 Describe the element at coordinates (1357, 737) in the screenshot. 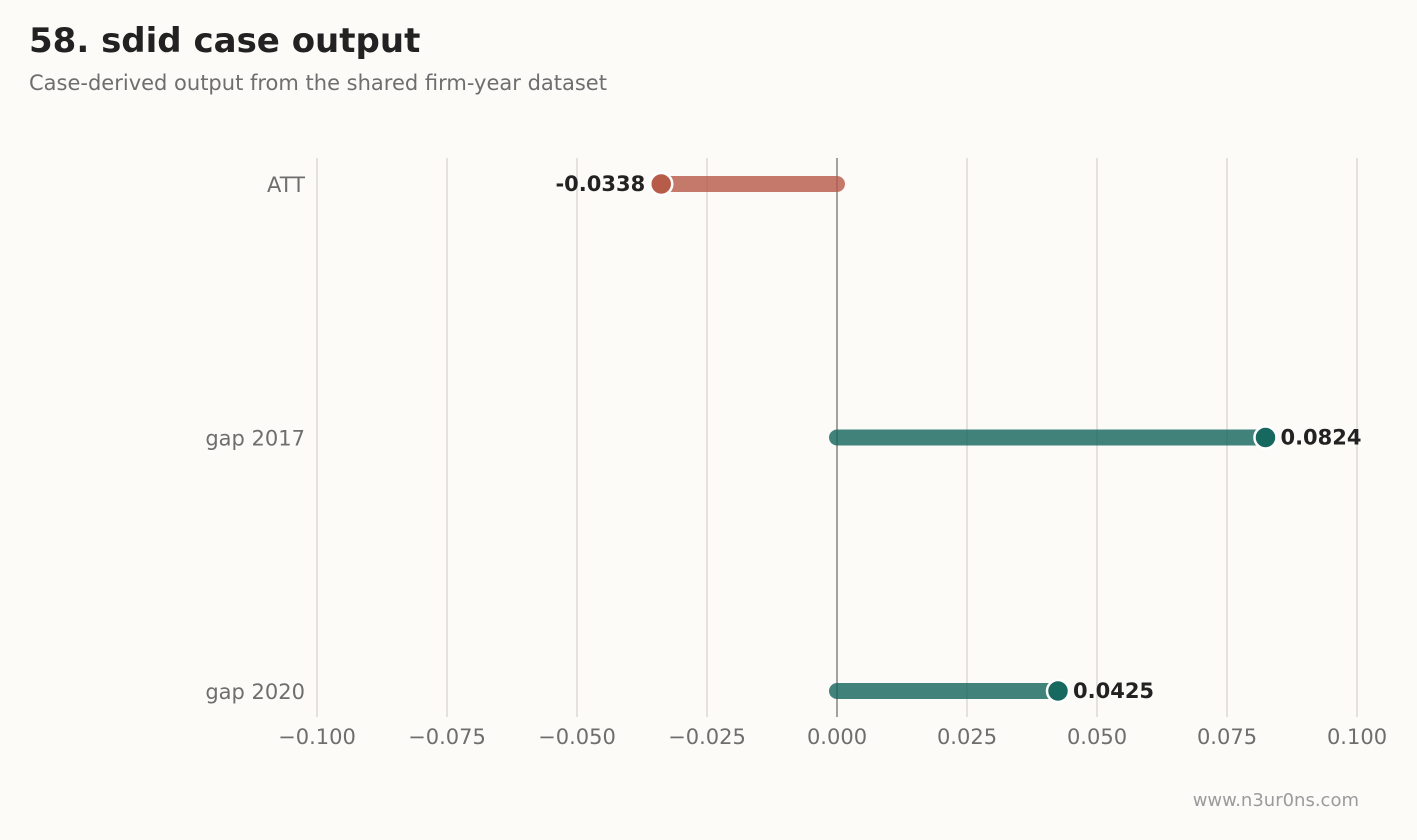

I see `x-tick-label: 0.100` at that location.